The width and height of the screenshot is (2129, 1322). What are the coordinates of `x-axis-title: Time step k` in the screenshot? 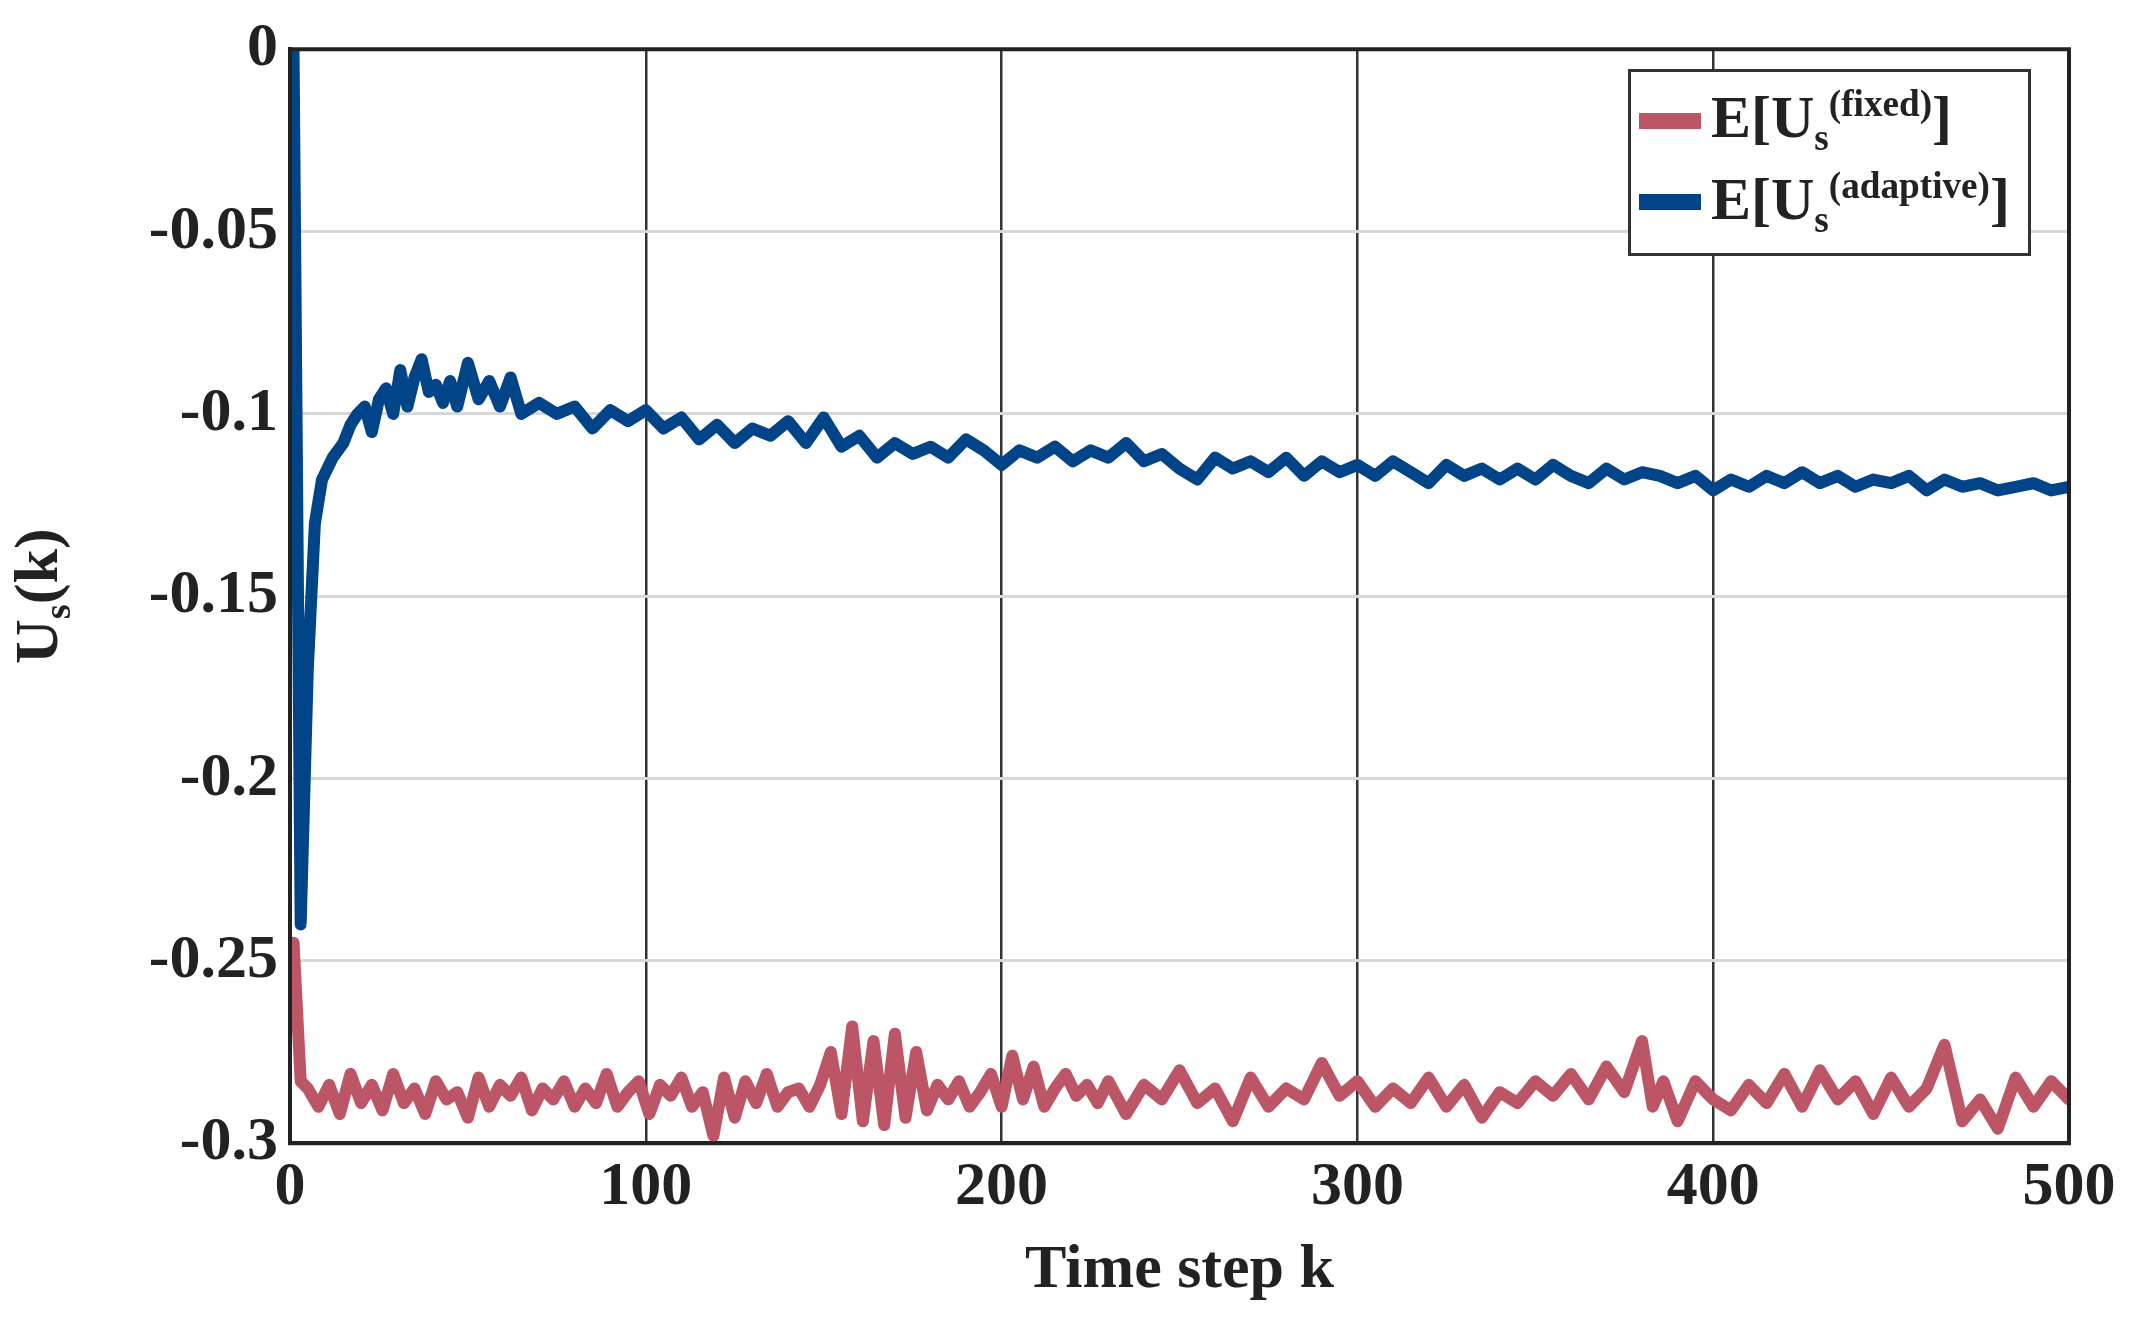 It's located at (1180, 1265).